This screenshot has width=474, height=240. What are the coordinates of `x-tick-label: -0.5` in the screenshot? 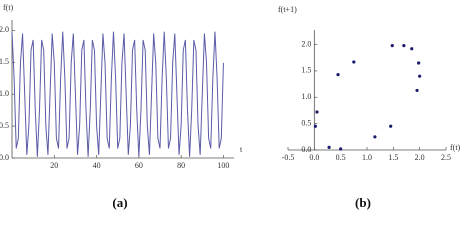 It's located at (288, 157).